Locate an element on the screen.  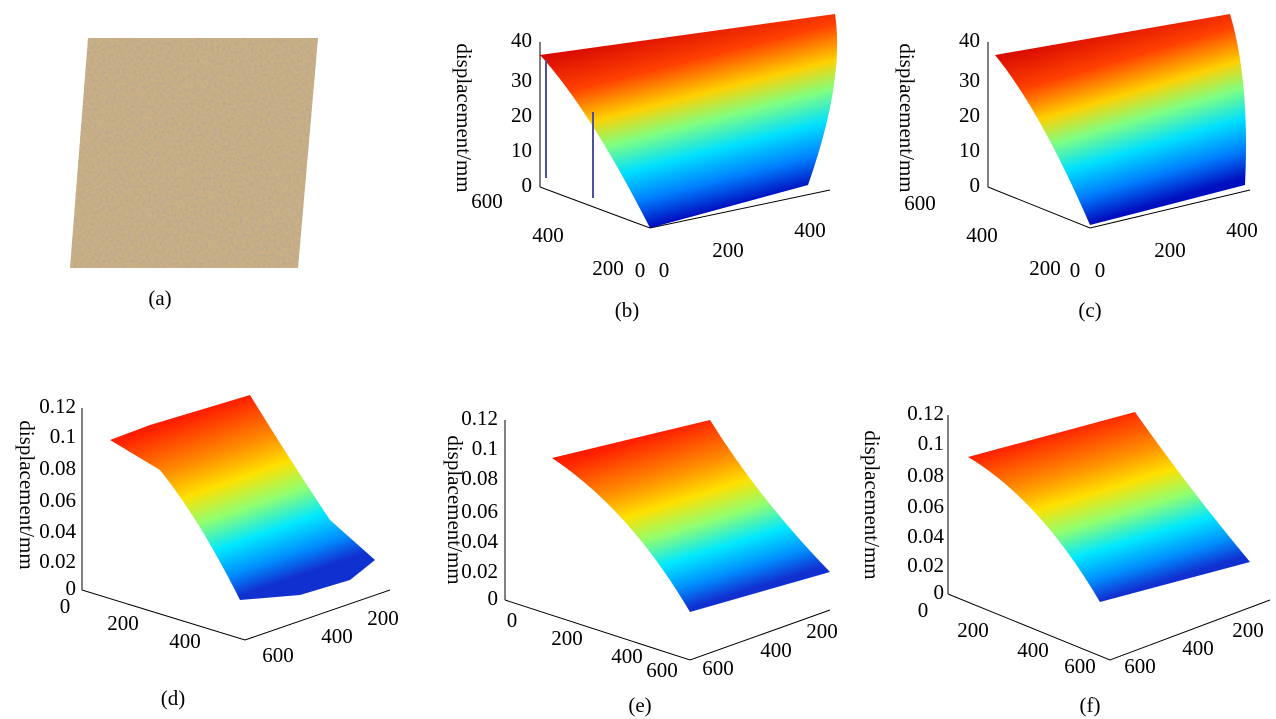
panel-label: (a) is located at coordinates (159, 298).